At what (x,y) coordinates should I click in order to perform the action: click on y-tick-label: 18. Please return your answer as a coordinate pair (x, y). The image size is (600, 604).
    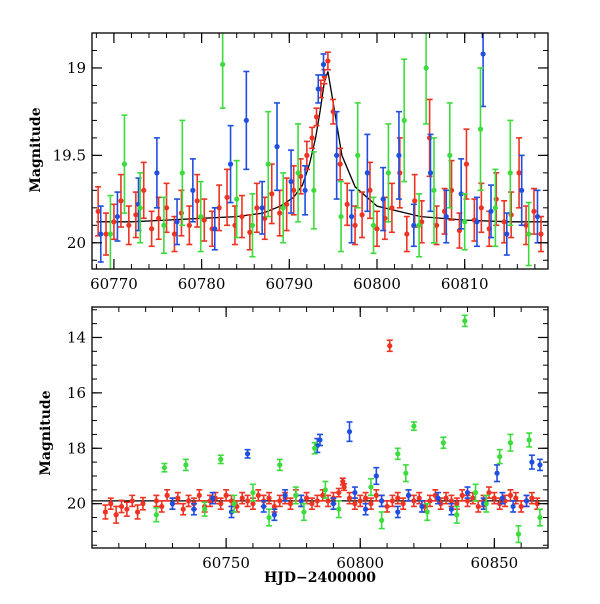
    Looking at the image, I should click on (76, 448).